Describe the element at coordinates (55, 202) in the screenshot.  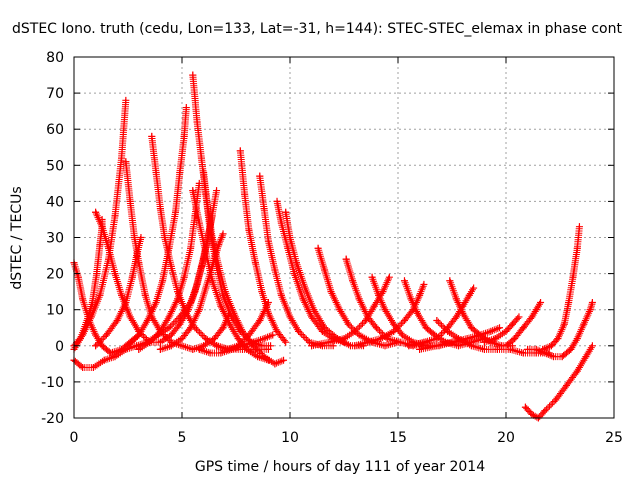
I see `y-tick-label: 40` at that location.